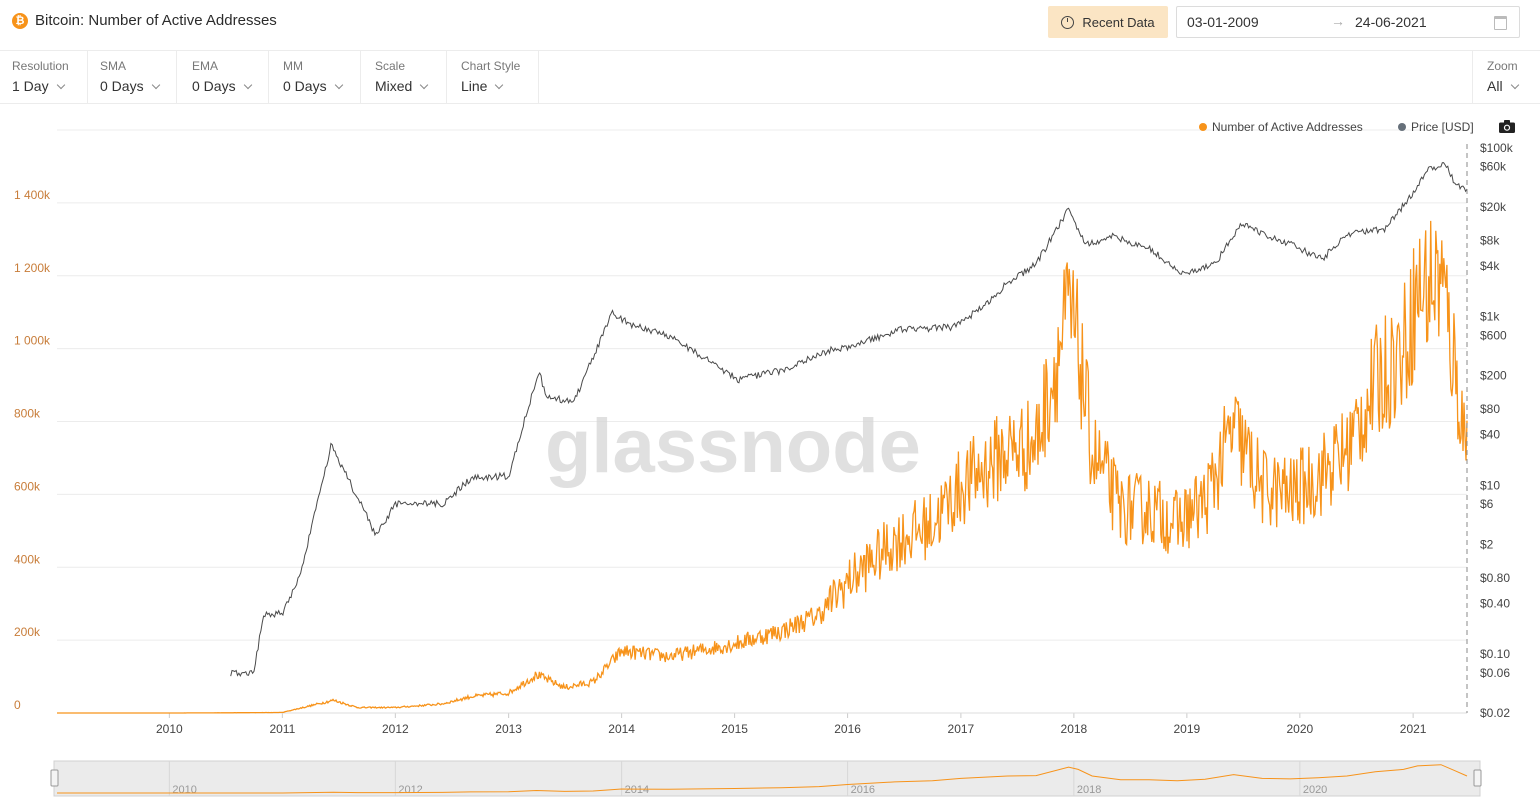  What do you see at coordinates (1442, 127) in the screenshot?
I see `legend-label: Price [USD]` at bounding box center [1442, 127].